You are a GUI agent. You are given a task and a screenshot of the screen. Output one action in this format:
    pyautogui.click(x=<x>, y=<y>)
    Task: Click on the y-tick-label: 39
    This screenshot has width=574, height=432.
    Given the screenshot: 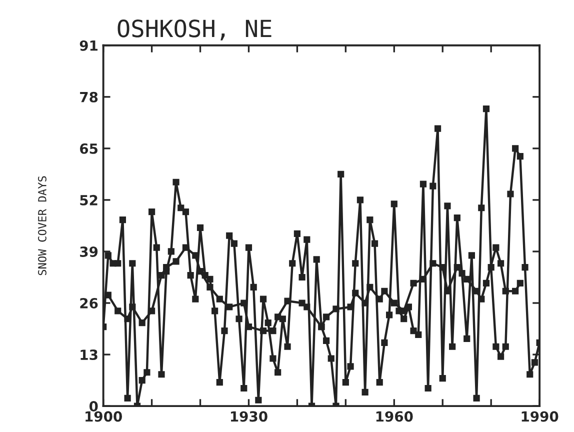 What is the action you would take?
    pyautogui.click(x=89, y=251)
    